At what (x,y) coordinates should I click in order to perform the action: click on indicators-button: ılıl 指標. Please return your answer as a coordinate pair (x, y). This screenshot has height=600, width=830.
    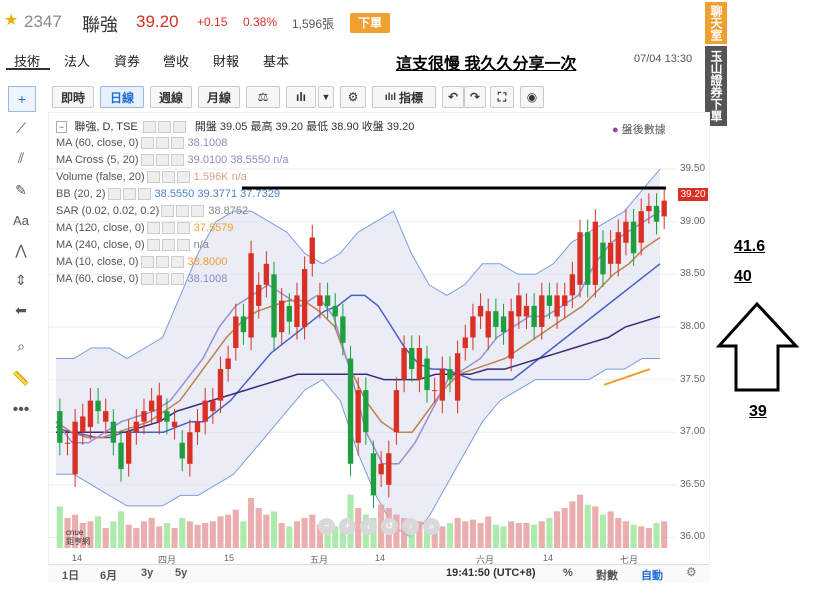
    Looking at the image, I should click on (404, 97).